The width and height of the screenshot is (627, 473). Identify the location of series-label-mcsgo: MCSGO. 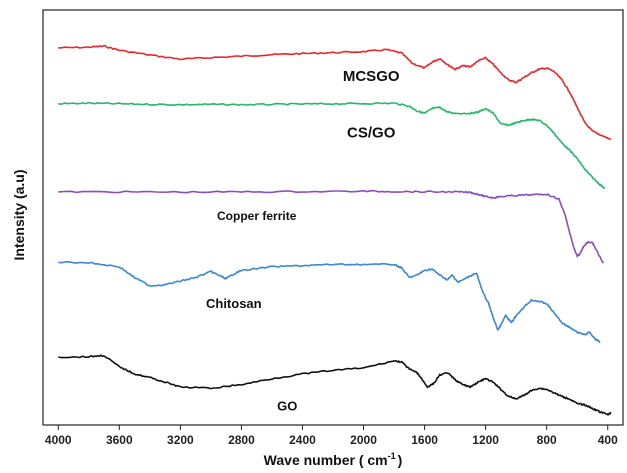
(371, 76).